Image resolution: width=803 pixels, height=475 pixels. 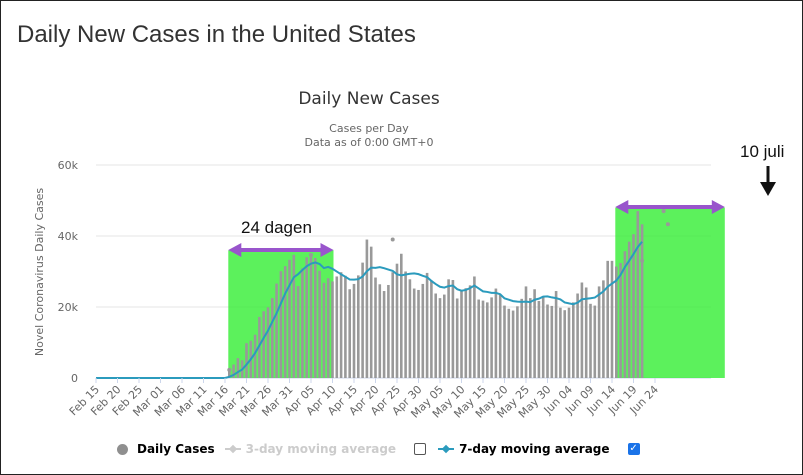 I want to click on page-title: Daily New Cases in the United States, so click(x=216, y=34).